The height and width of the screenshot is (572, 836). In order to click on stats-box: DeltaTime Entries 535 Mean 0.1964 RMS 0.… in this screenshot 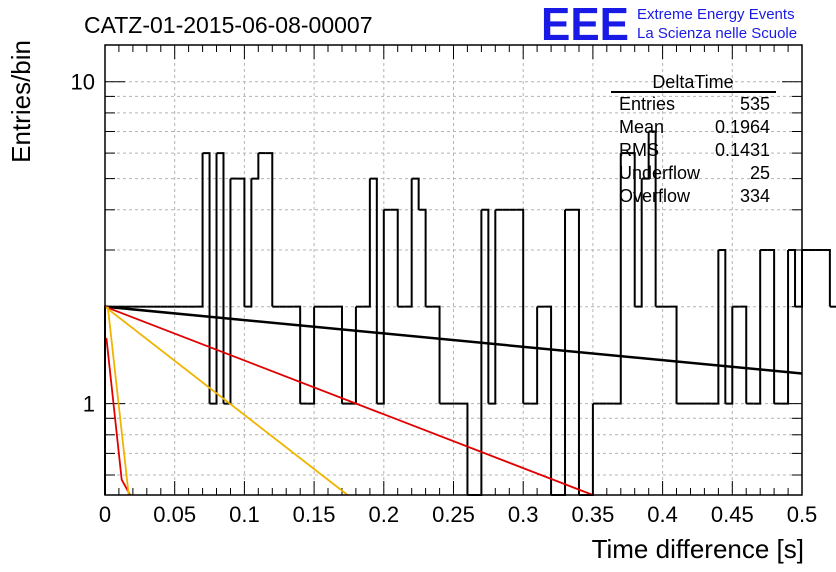, I will do `click(693, 139)`.